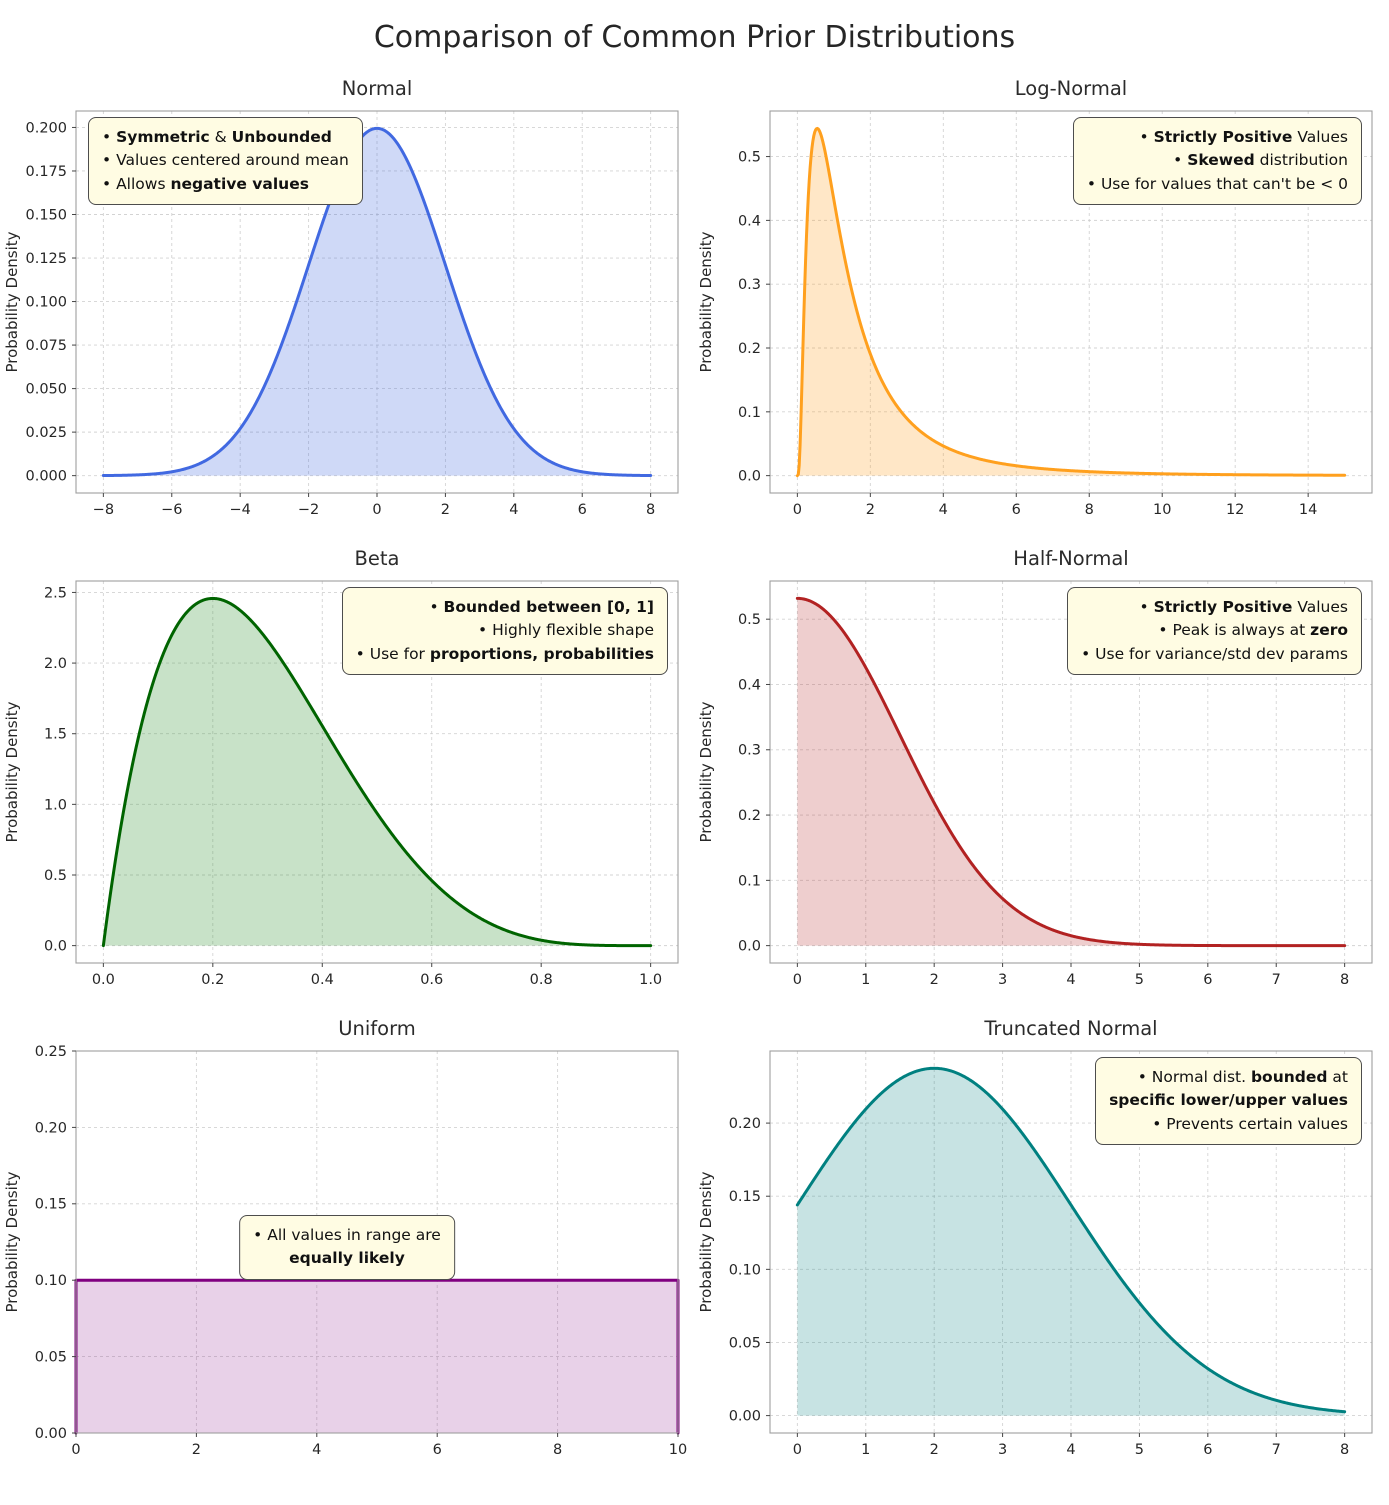 Image resolution: width=1389 pixels, height=1505 pixels. Describe the element at coordinates (55, 805) in the screenshot. I see `y-tick-label: 1.0` at that location.